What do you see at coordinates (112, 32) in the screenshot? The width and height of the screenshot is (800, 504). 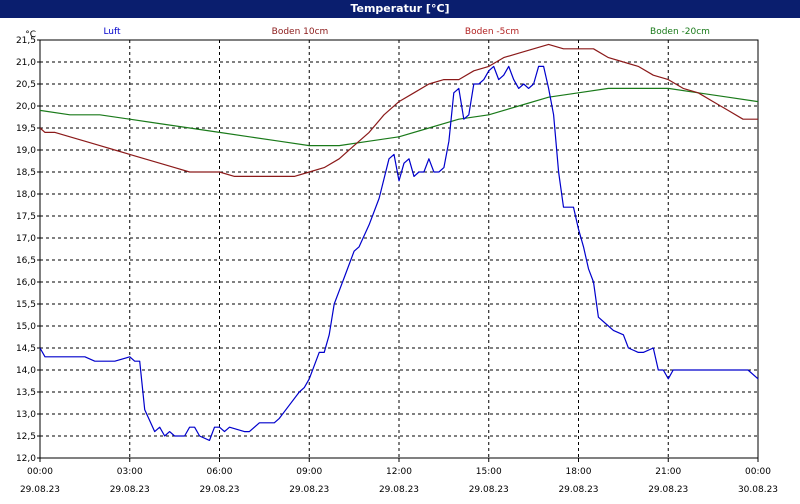 I see `legend-entry: Luft` at bounding box center [112, 32].